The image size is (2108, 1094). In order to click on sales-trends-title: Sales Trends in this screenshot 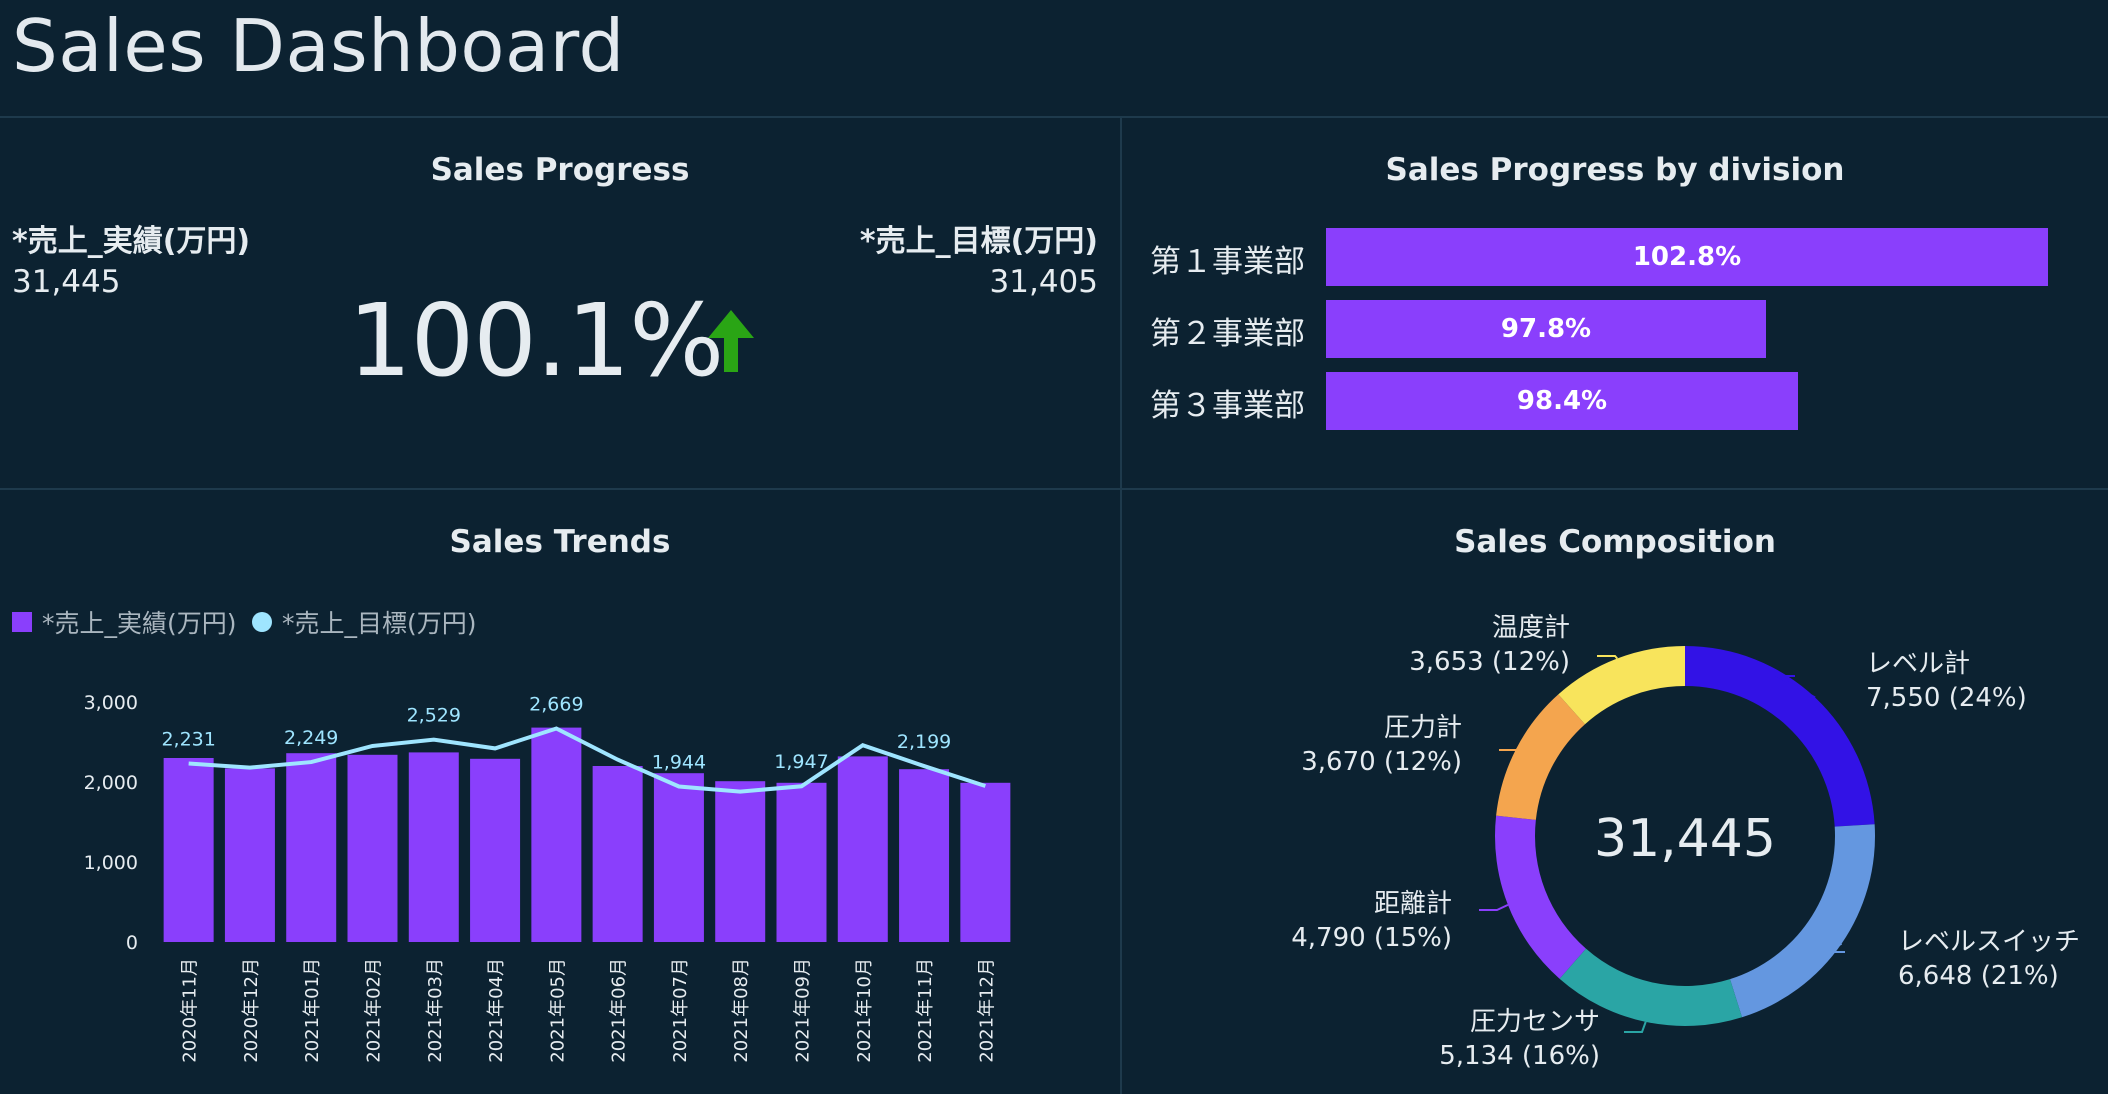, I will do `click(560, 542)`.